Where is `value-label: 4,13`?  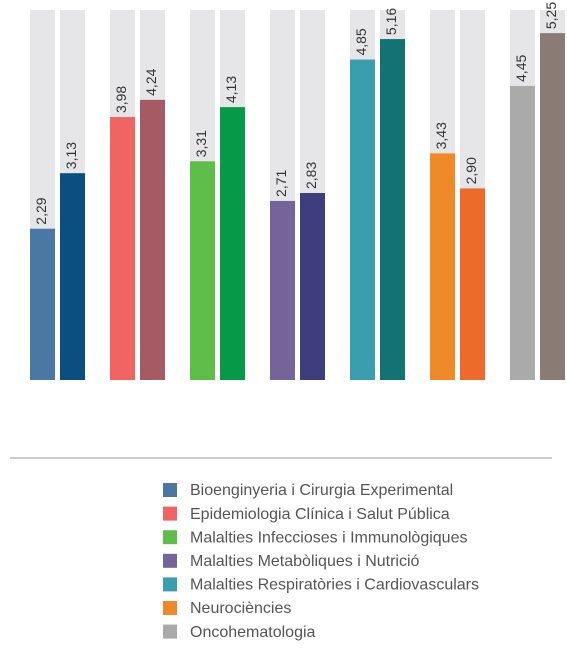 value-label: 4,13 is located at coordinates (231, 89).